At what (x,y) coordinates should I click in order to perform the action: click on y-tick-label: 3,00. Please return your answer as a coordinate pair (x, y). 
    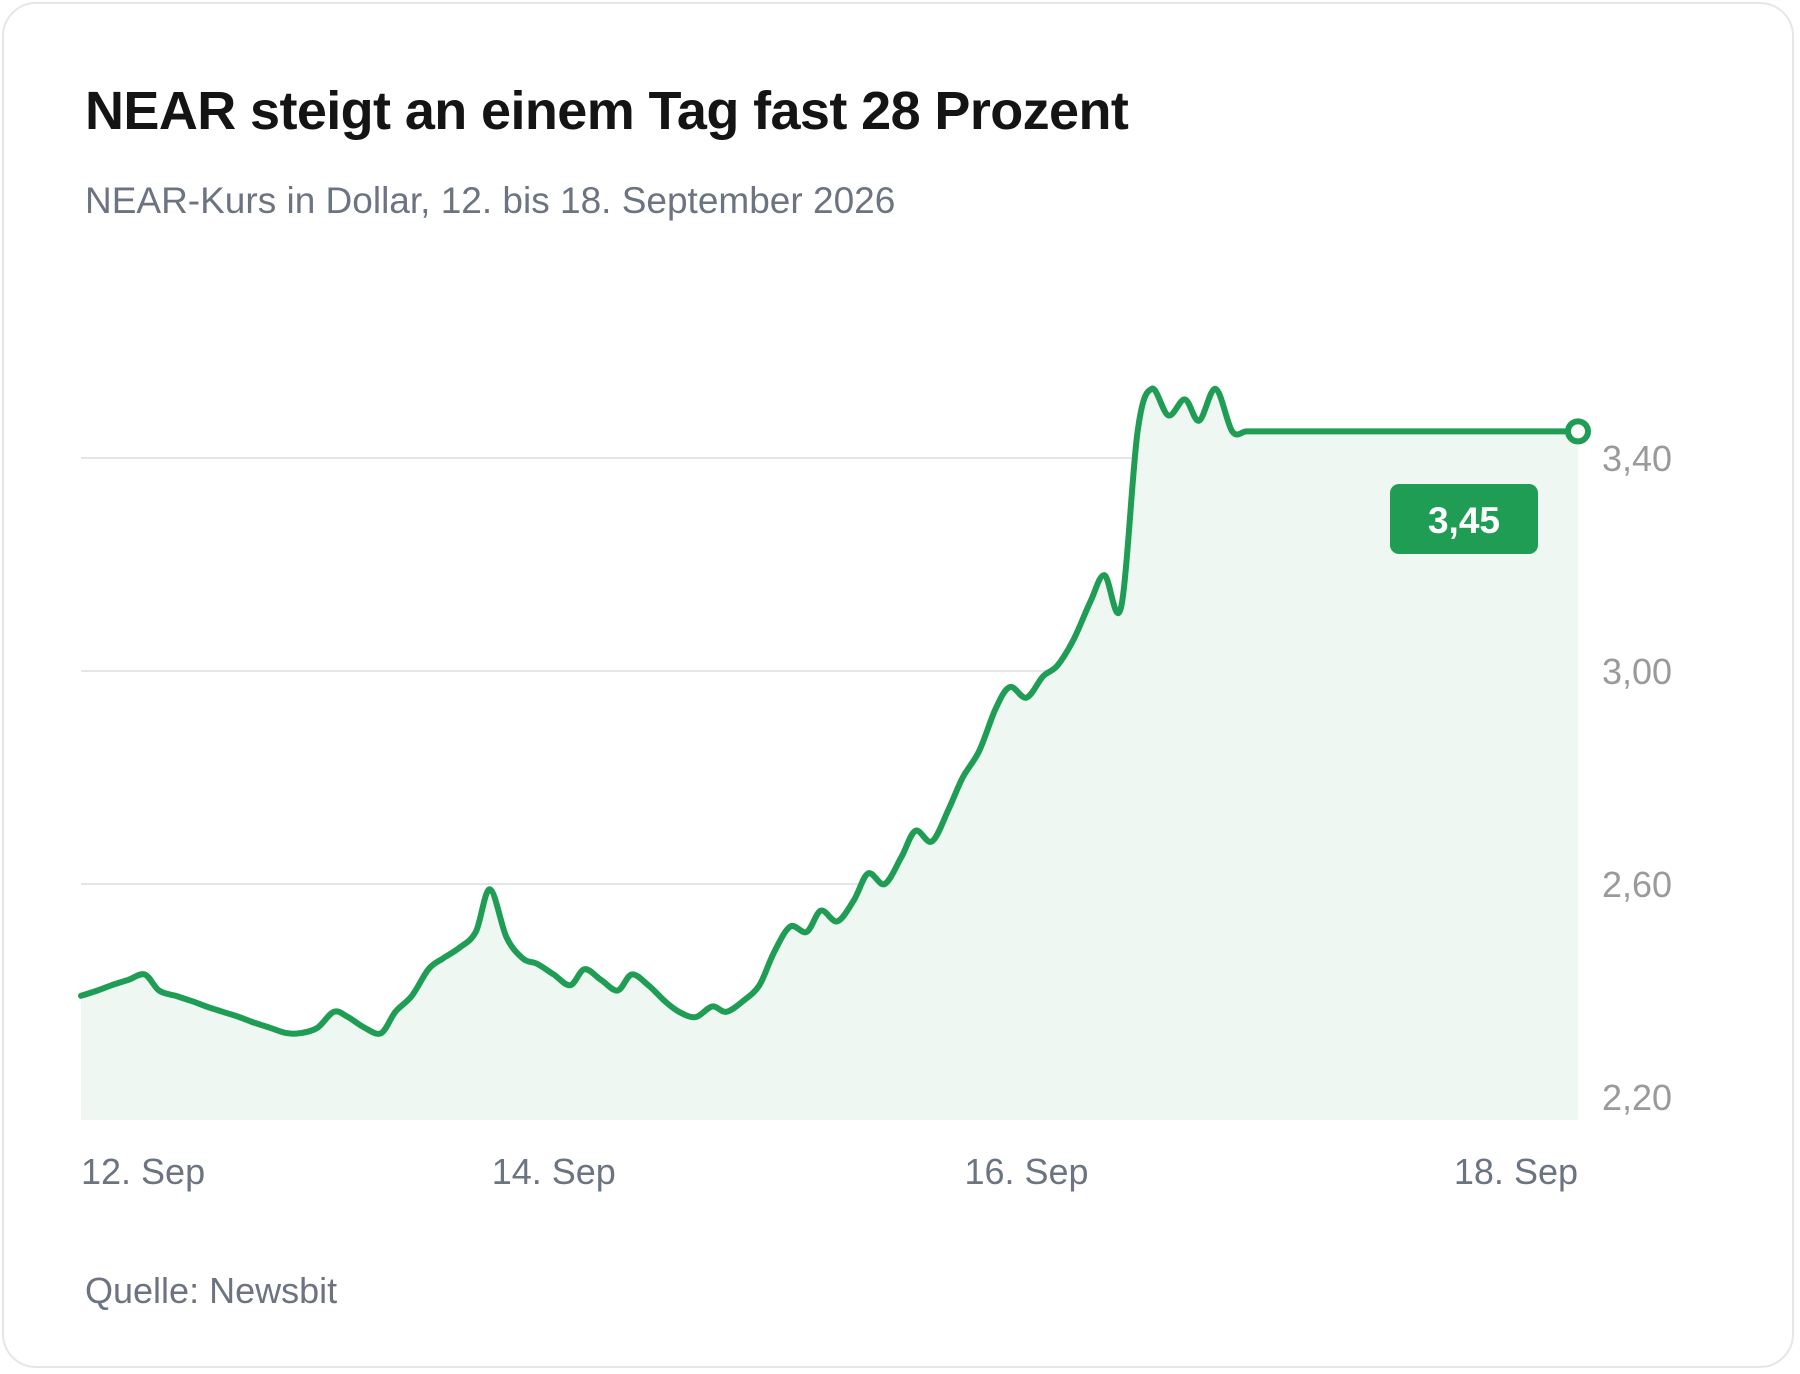
    Looking at the image, I should click on (1637, 671).